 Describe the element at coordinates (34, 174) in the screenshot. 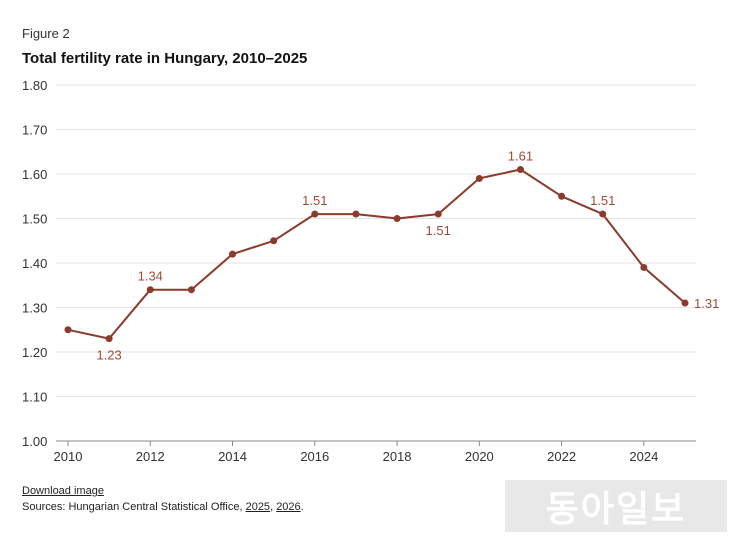

I see `y-tick-label: 1.60` at that location.